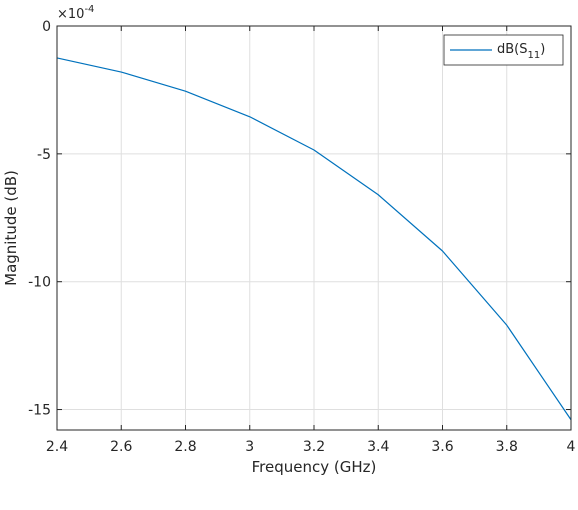 The height and width of the screenshot is (510, 578). I want to click on y-axis-label: Magnitude (dB), so click(11, 228).